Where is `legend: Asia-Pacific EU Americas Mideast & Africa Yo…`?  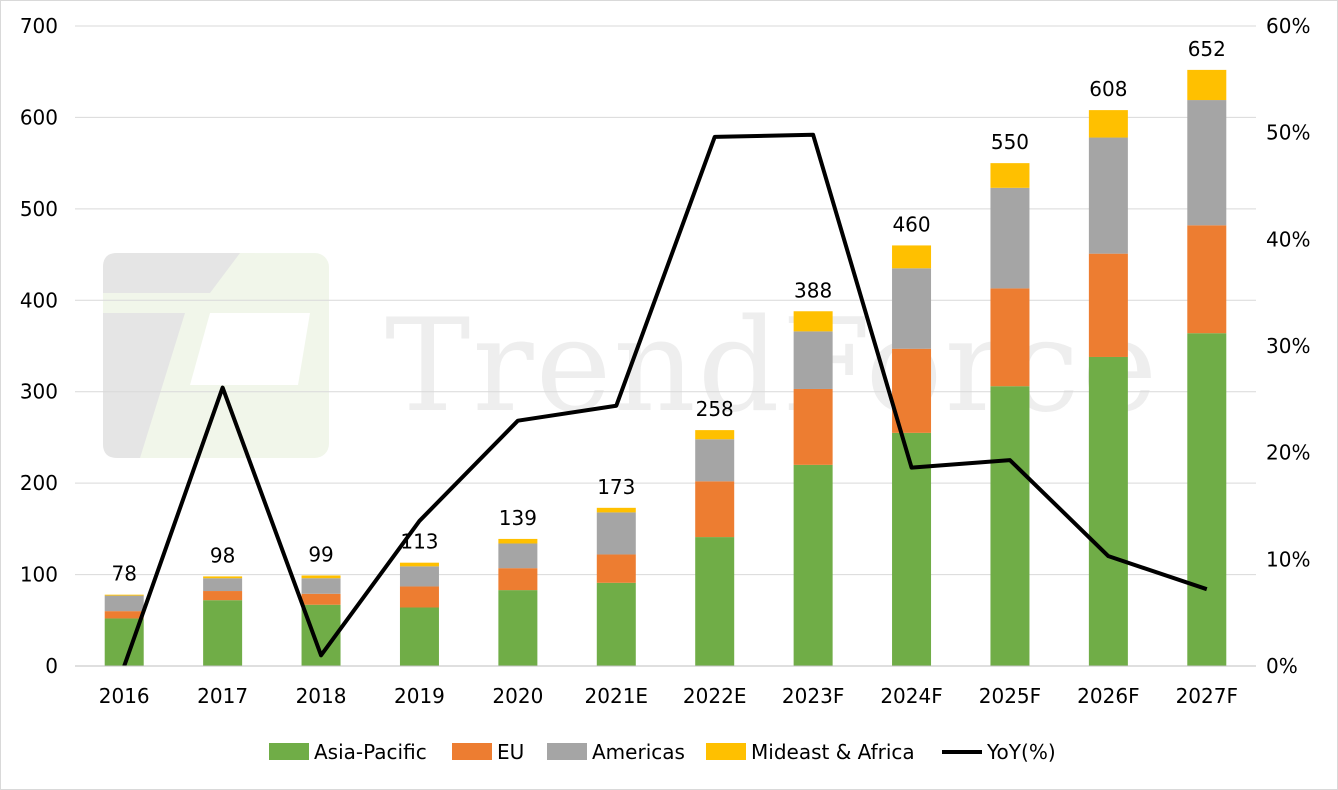 legend: Asia-Pacific EU Americas Mideast & Africa Yo… is located at coordinates (662, 752).